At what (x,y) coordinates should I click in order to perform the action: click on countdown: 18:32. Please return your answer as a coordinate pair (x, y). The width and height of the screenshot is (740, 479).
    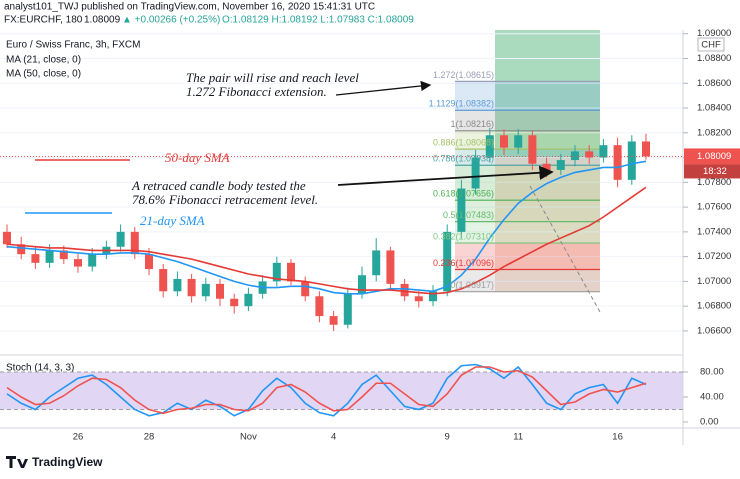
    Looking at the image, I should click on (715, 171).